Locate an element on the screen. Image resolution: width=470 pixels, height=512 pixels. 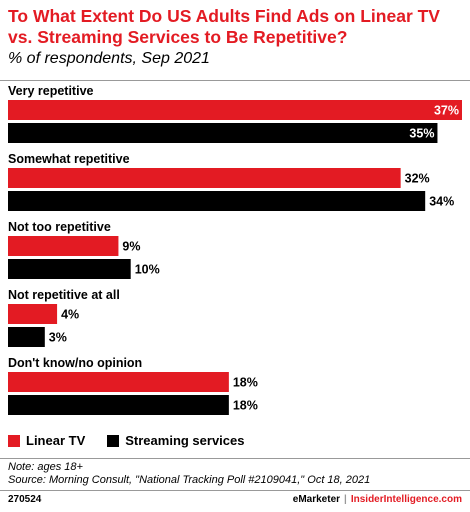
data-label: 9% is located at coordinates (131, 247).